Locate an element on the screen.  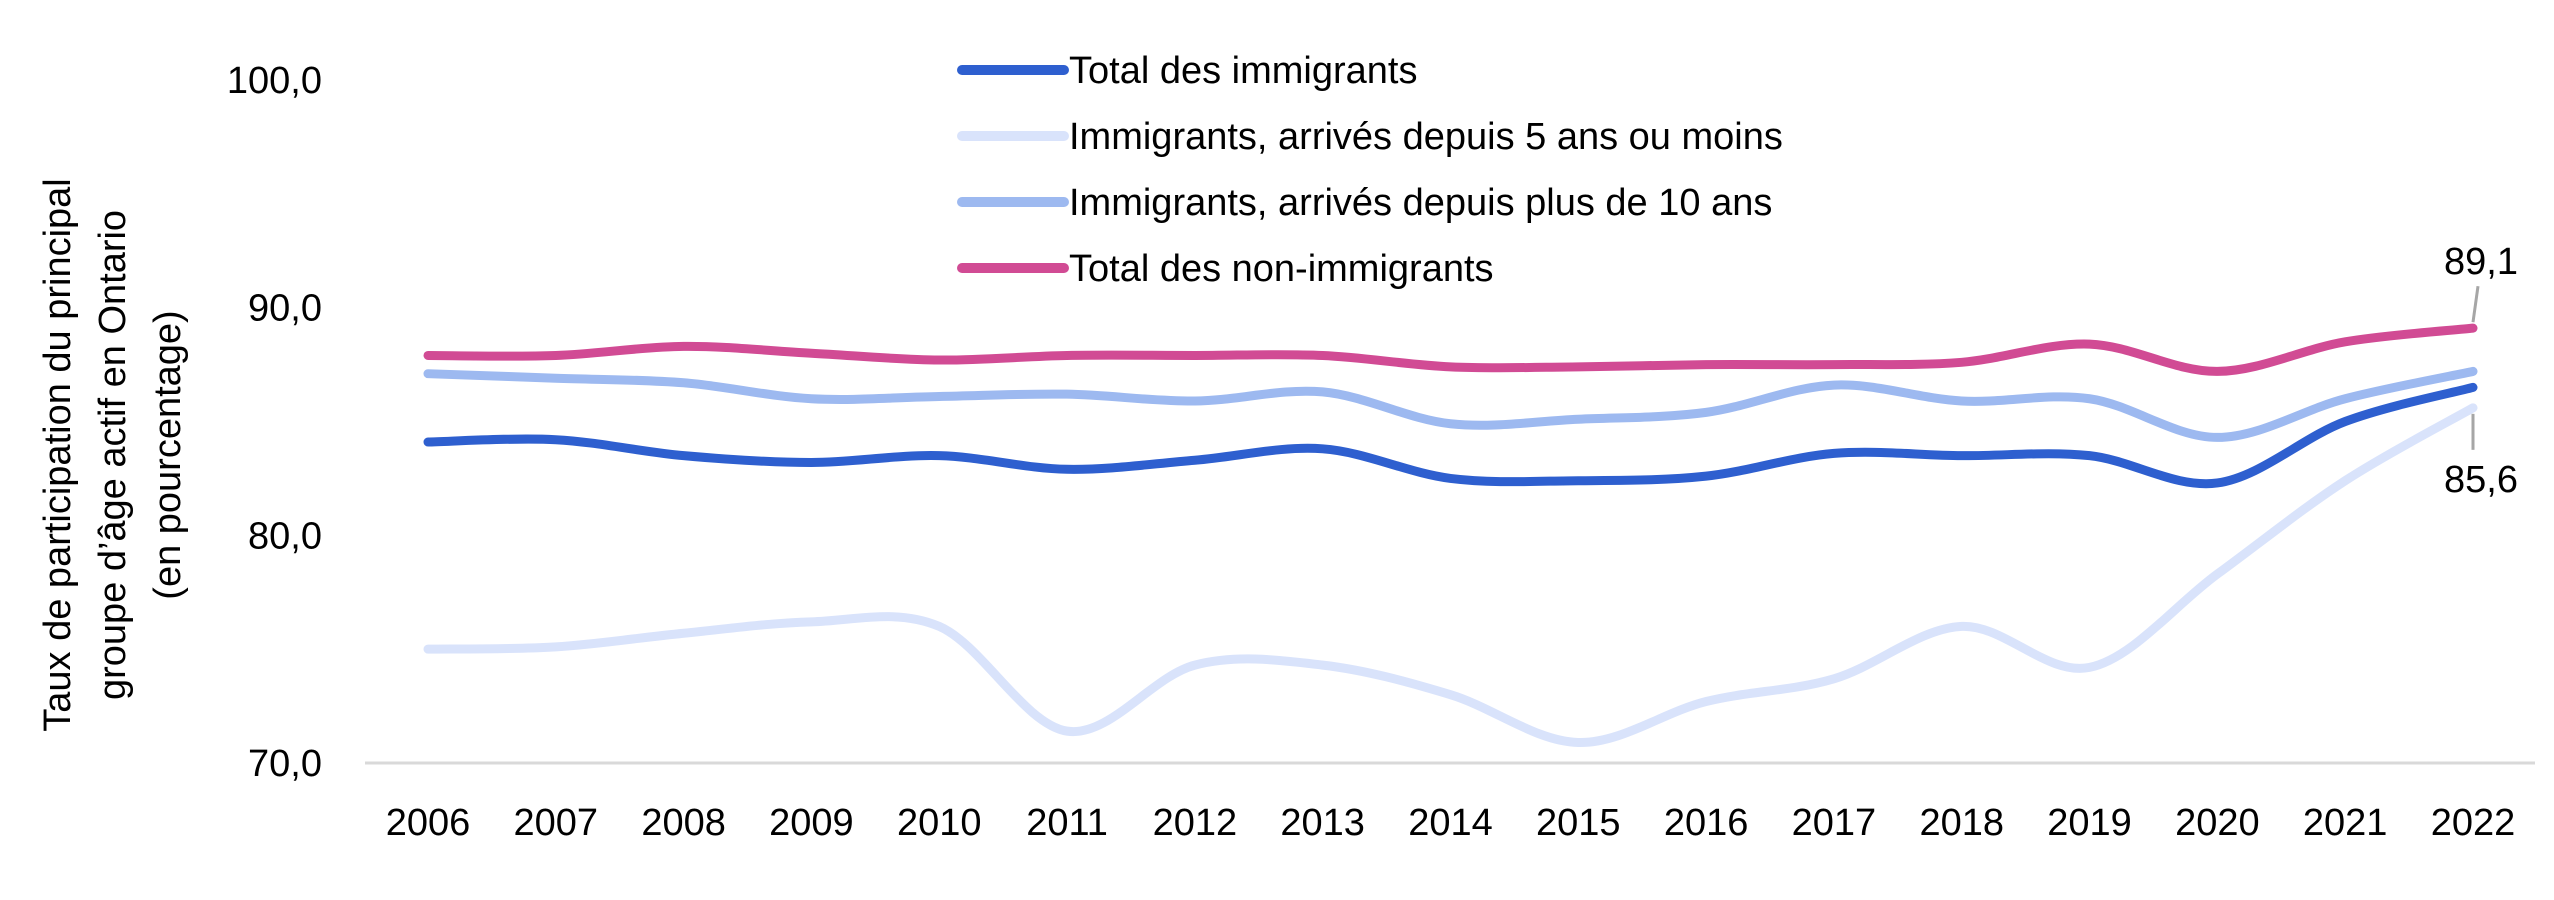
x-tick-label: 2014 is located at coordinates (1450, 823).